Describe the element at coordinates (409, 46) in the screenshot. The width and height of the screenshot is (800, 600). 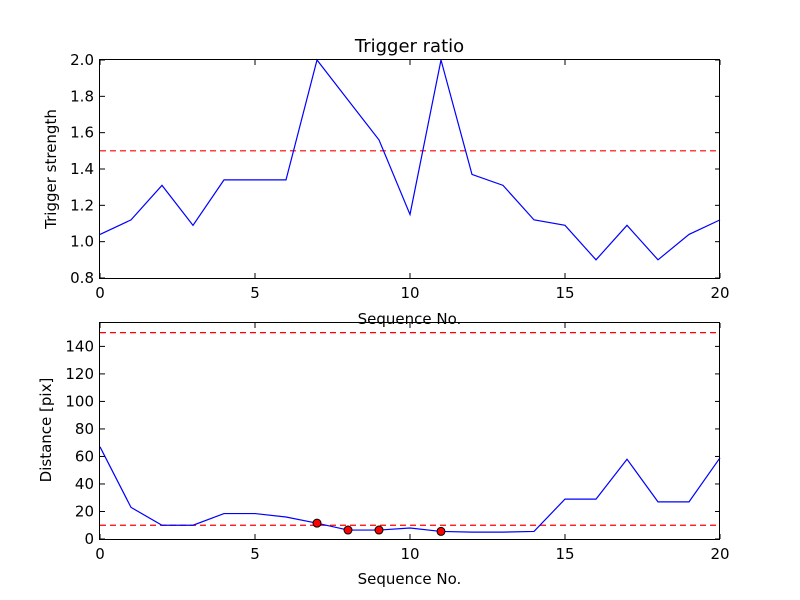
I see `chart-title: Trigger ratio` at that location.